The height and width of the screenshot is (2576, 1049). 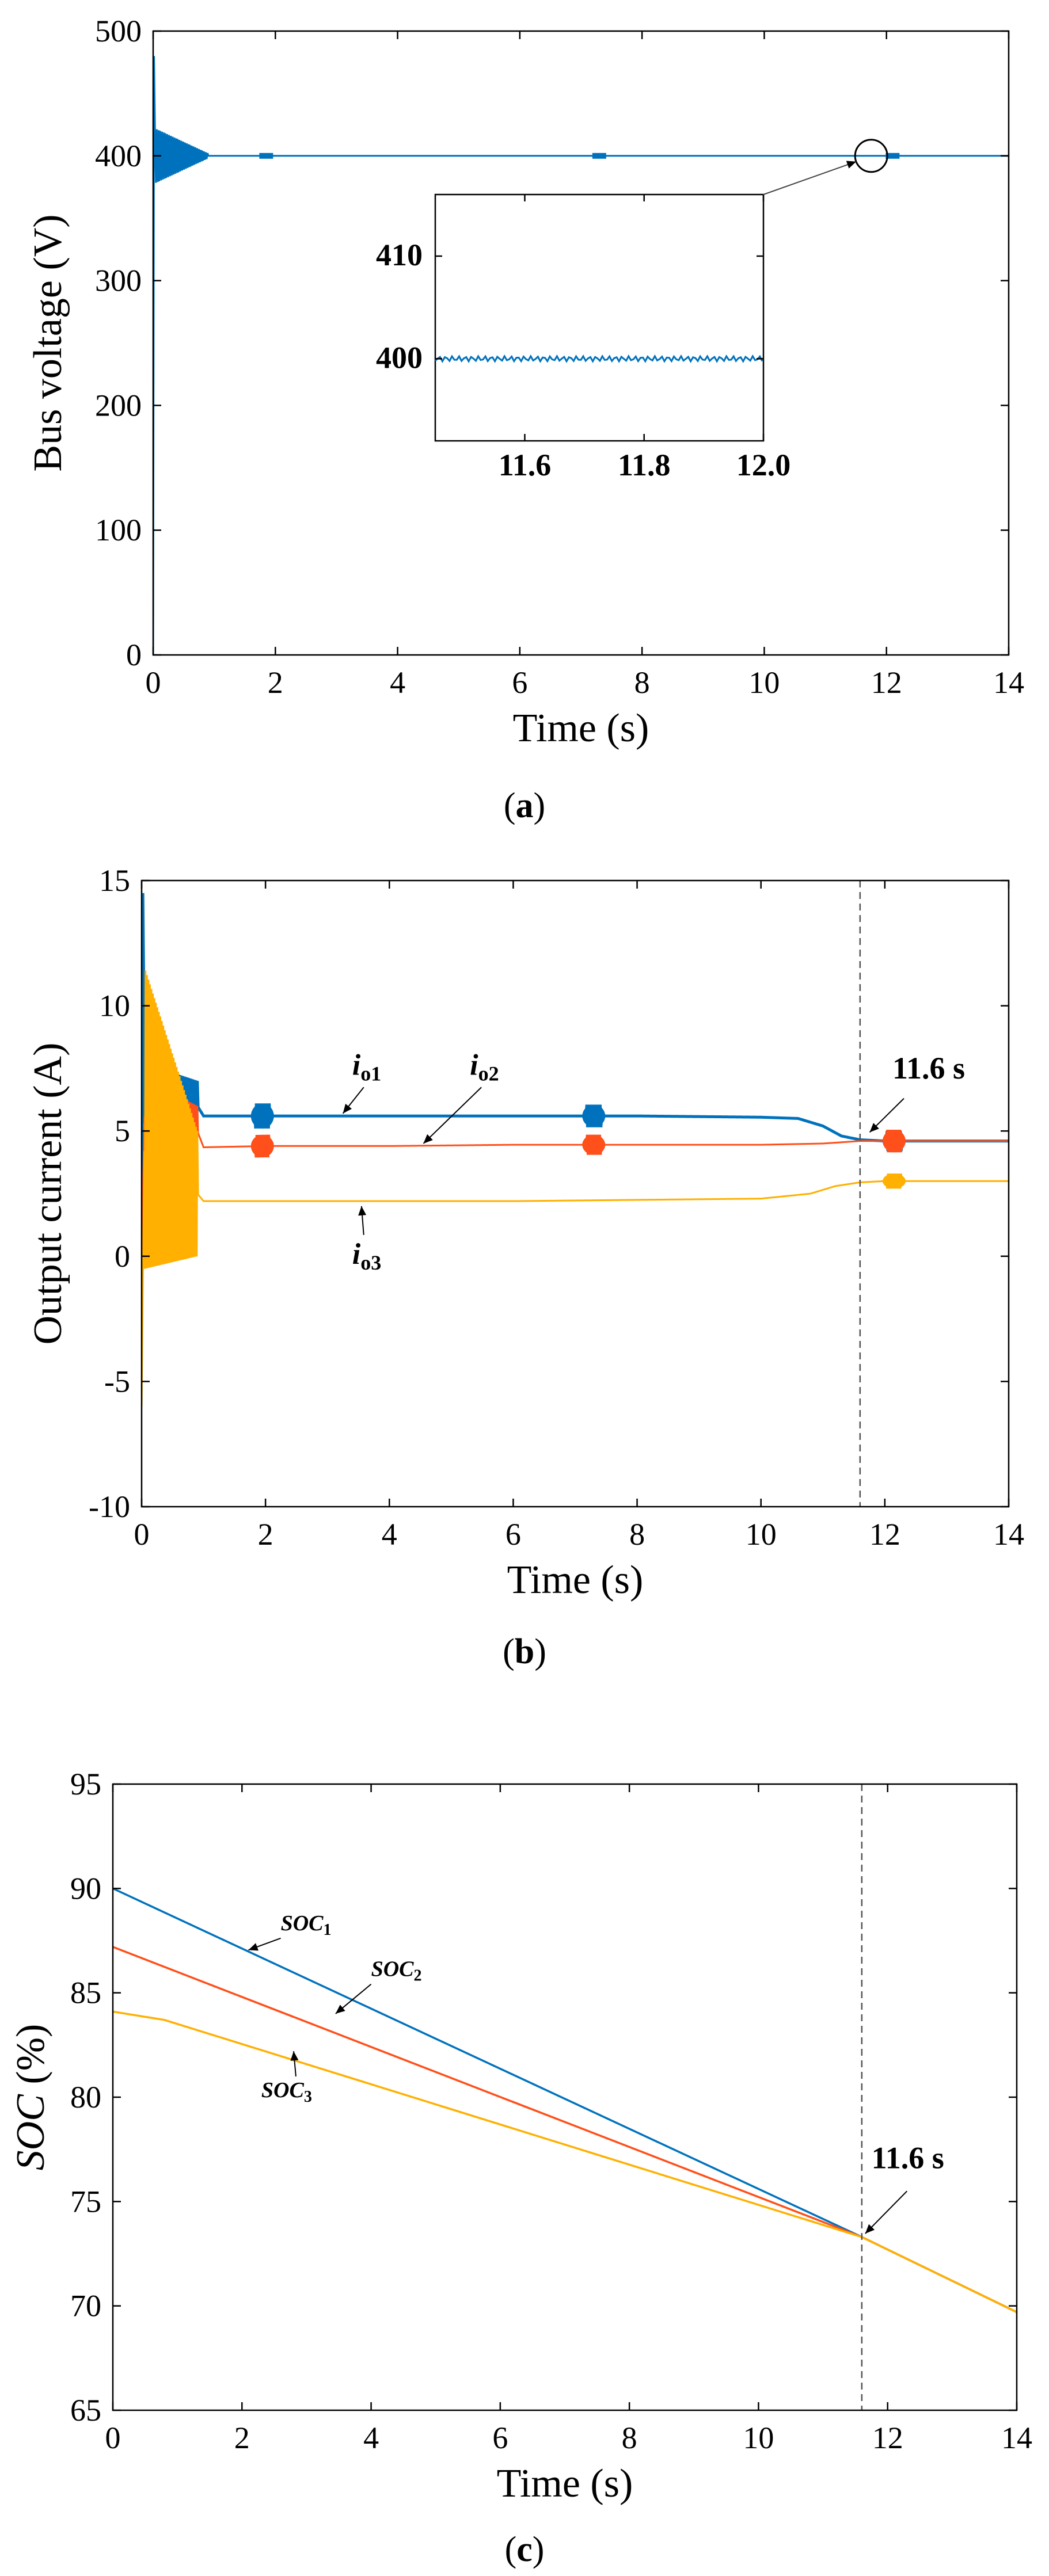 I want to click on y-tick-label: 85, so click(x=85, y=1993).